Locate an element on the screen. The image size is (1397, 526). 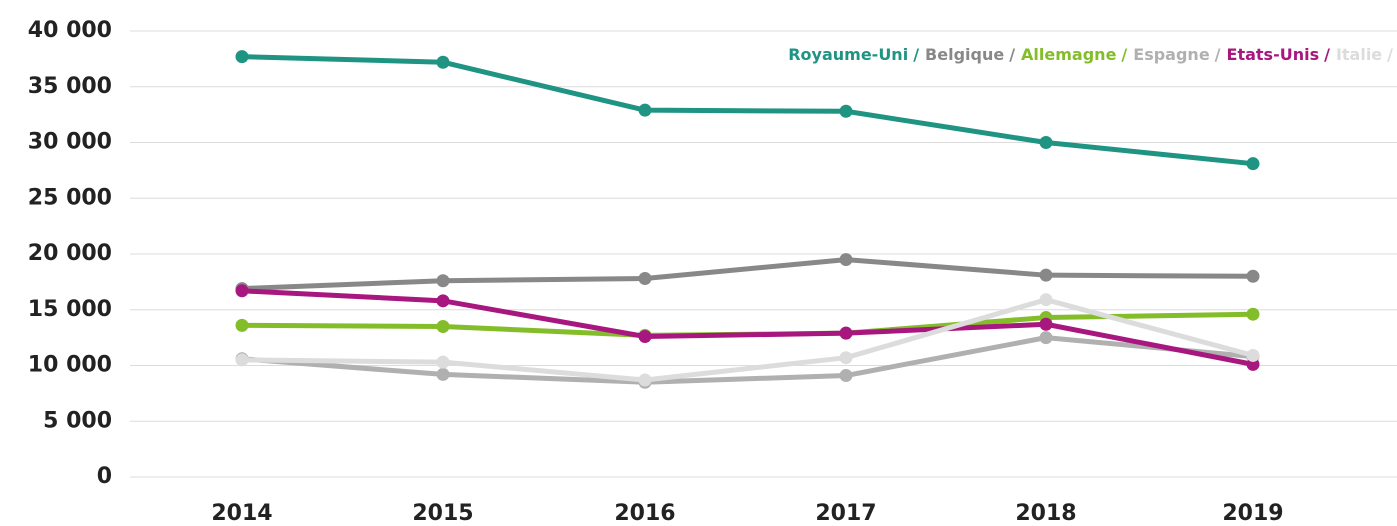
y-tick-label: 5 000 is located at coordinates (77, 420).